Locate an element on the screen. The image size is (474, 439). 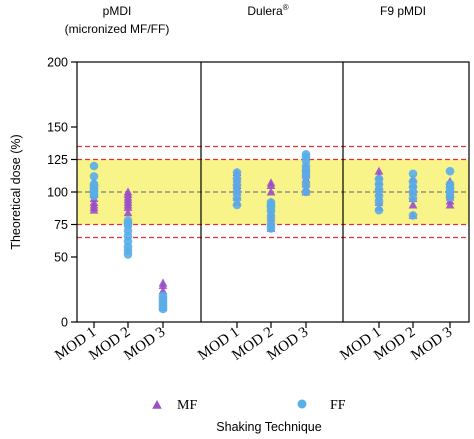
legend-ff-marker is located at coordinates (302, 404).